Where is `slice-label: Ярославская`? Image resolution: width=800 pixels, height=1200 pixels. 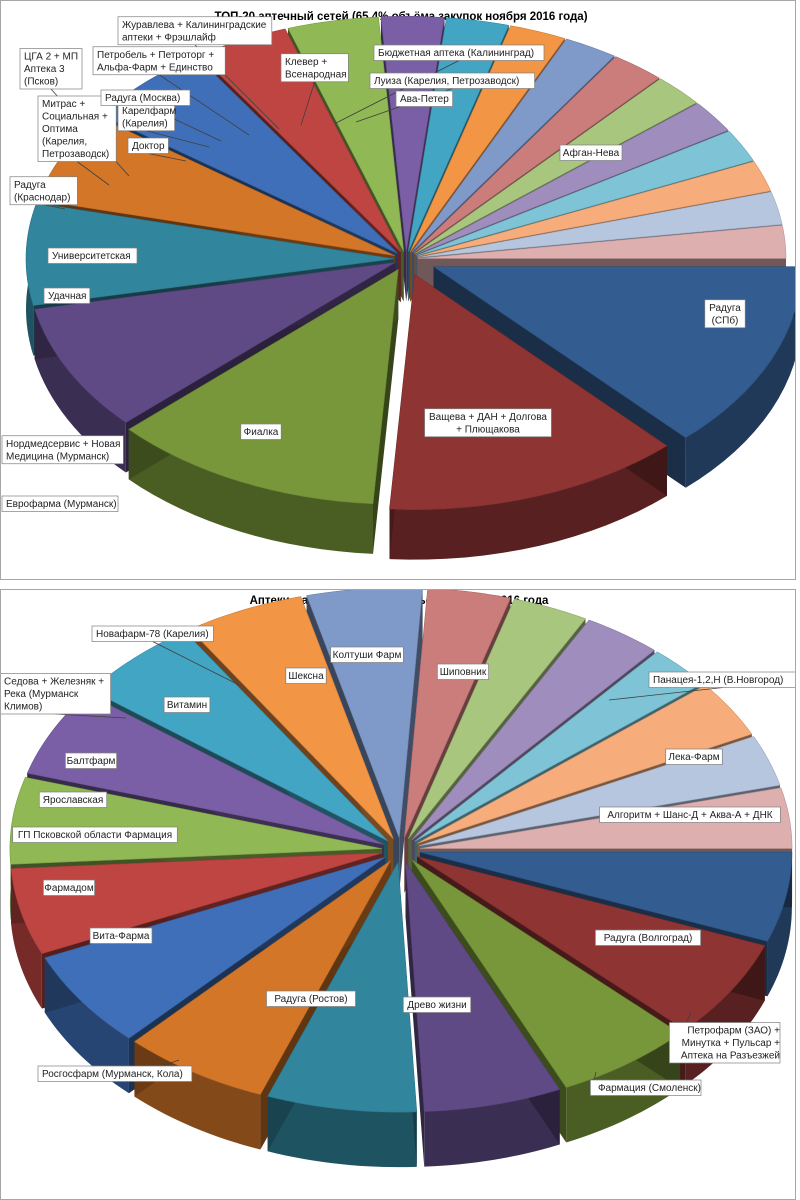
slice-label: Ярославская is located at coordinates (73, 800).